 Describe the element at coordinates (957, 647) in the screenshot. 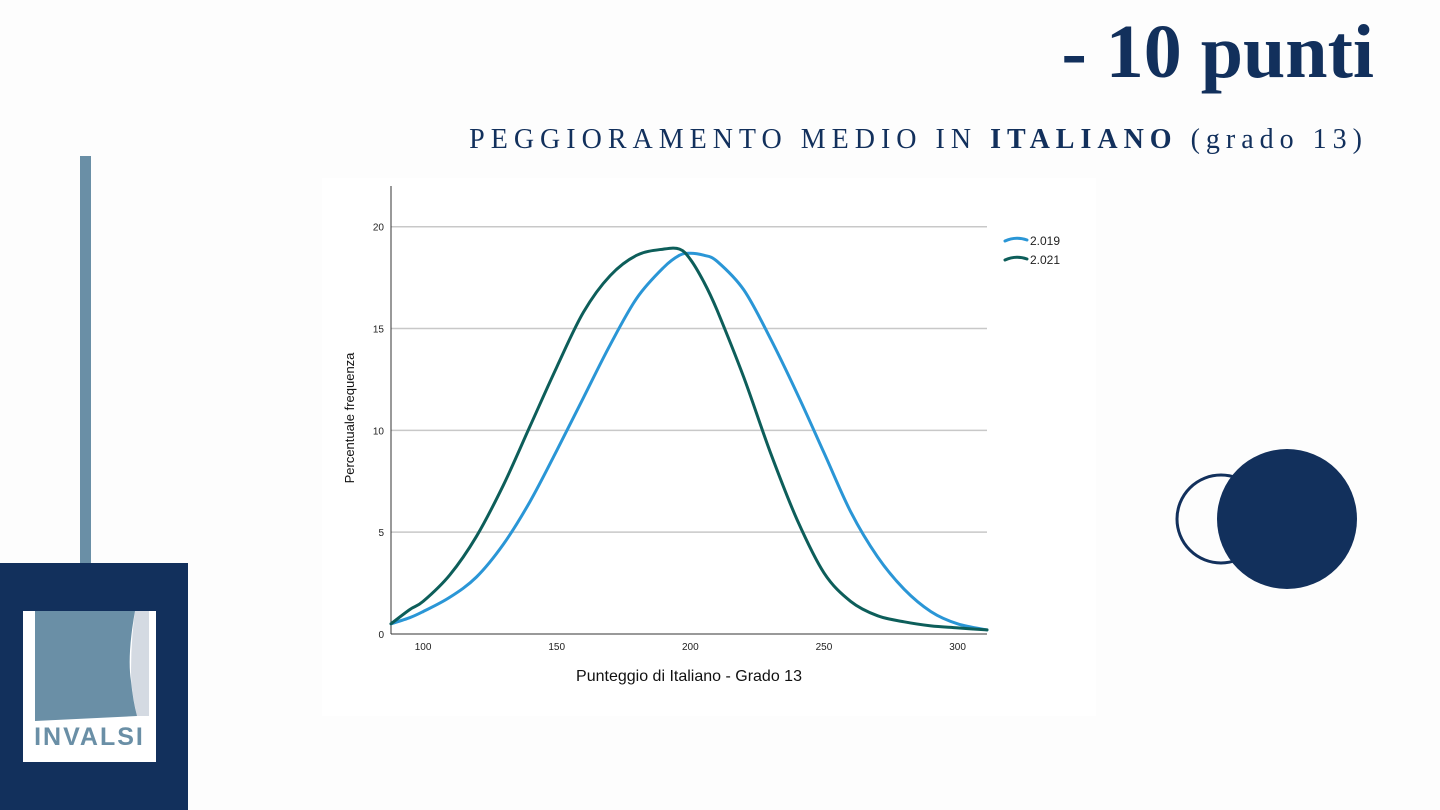

I see `x-tick-label: 300` at that location.